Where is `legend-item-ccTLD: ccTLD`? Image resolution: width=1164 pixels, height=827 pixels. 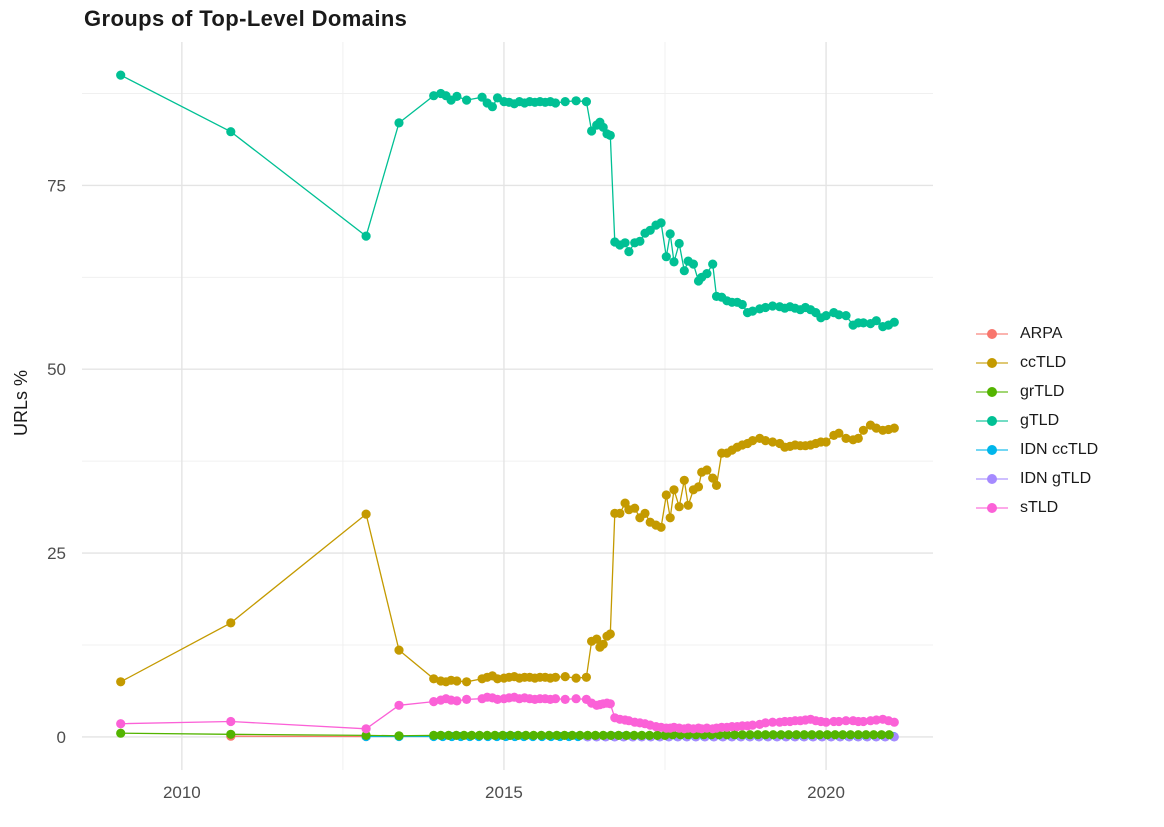
legend-item-ccTLD: ccTLD is located at coordinates (1037, 362).